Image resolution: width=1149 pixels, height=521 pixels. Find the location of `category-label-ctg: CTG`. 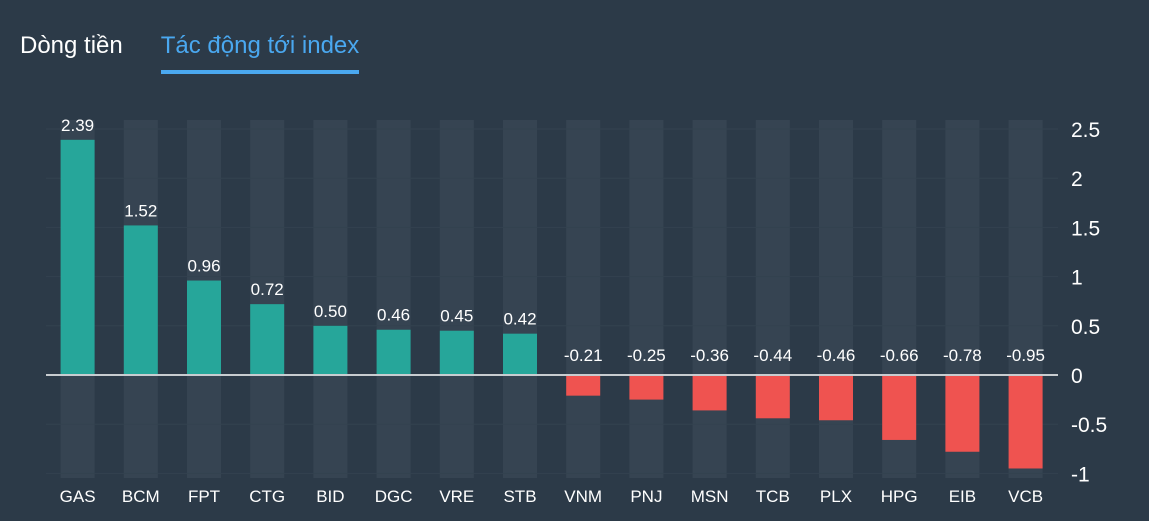

category-label-ctg: CTG is located at coordinates (267, 496).